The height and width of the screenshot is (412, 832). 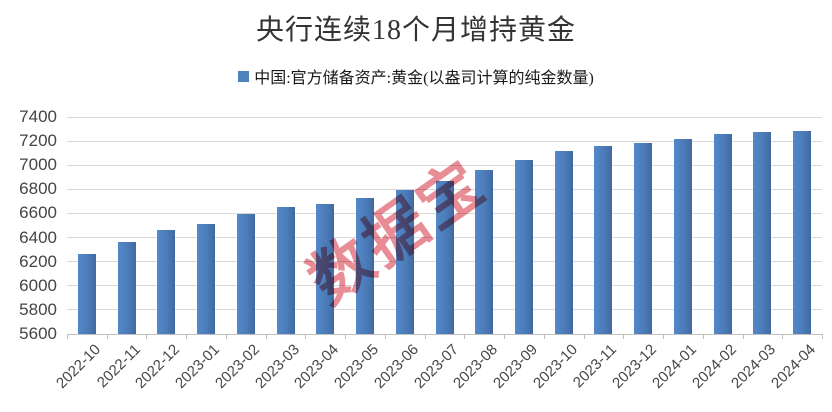 I want to click on x-axis-line, so click(x=444, y=334).